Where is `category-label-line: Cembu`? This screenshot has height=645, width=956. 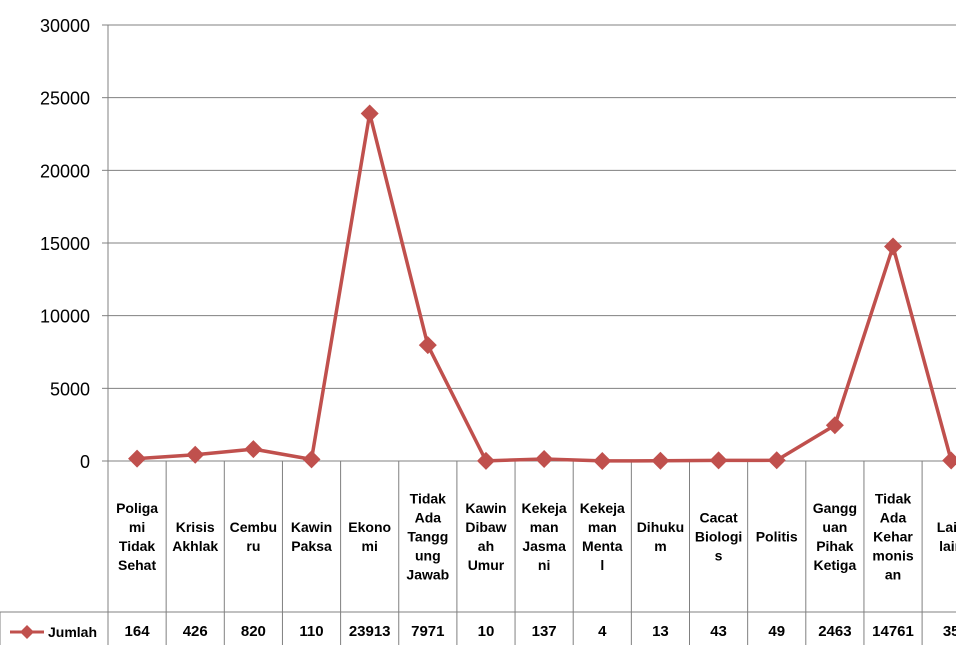
category-label-line: Cembu is located at coordinates (253, 527).